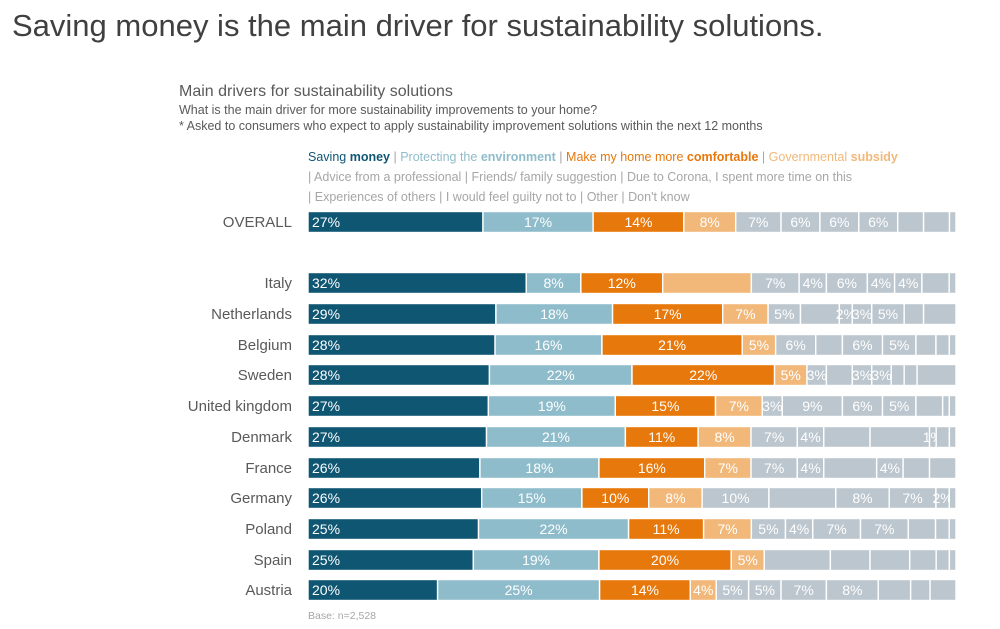 This screenshot has height=629, width=1000. Describe the element at coordinates (440, 157) in the screenshot. I see `legend-item-label: Protecting the` at that location.